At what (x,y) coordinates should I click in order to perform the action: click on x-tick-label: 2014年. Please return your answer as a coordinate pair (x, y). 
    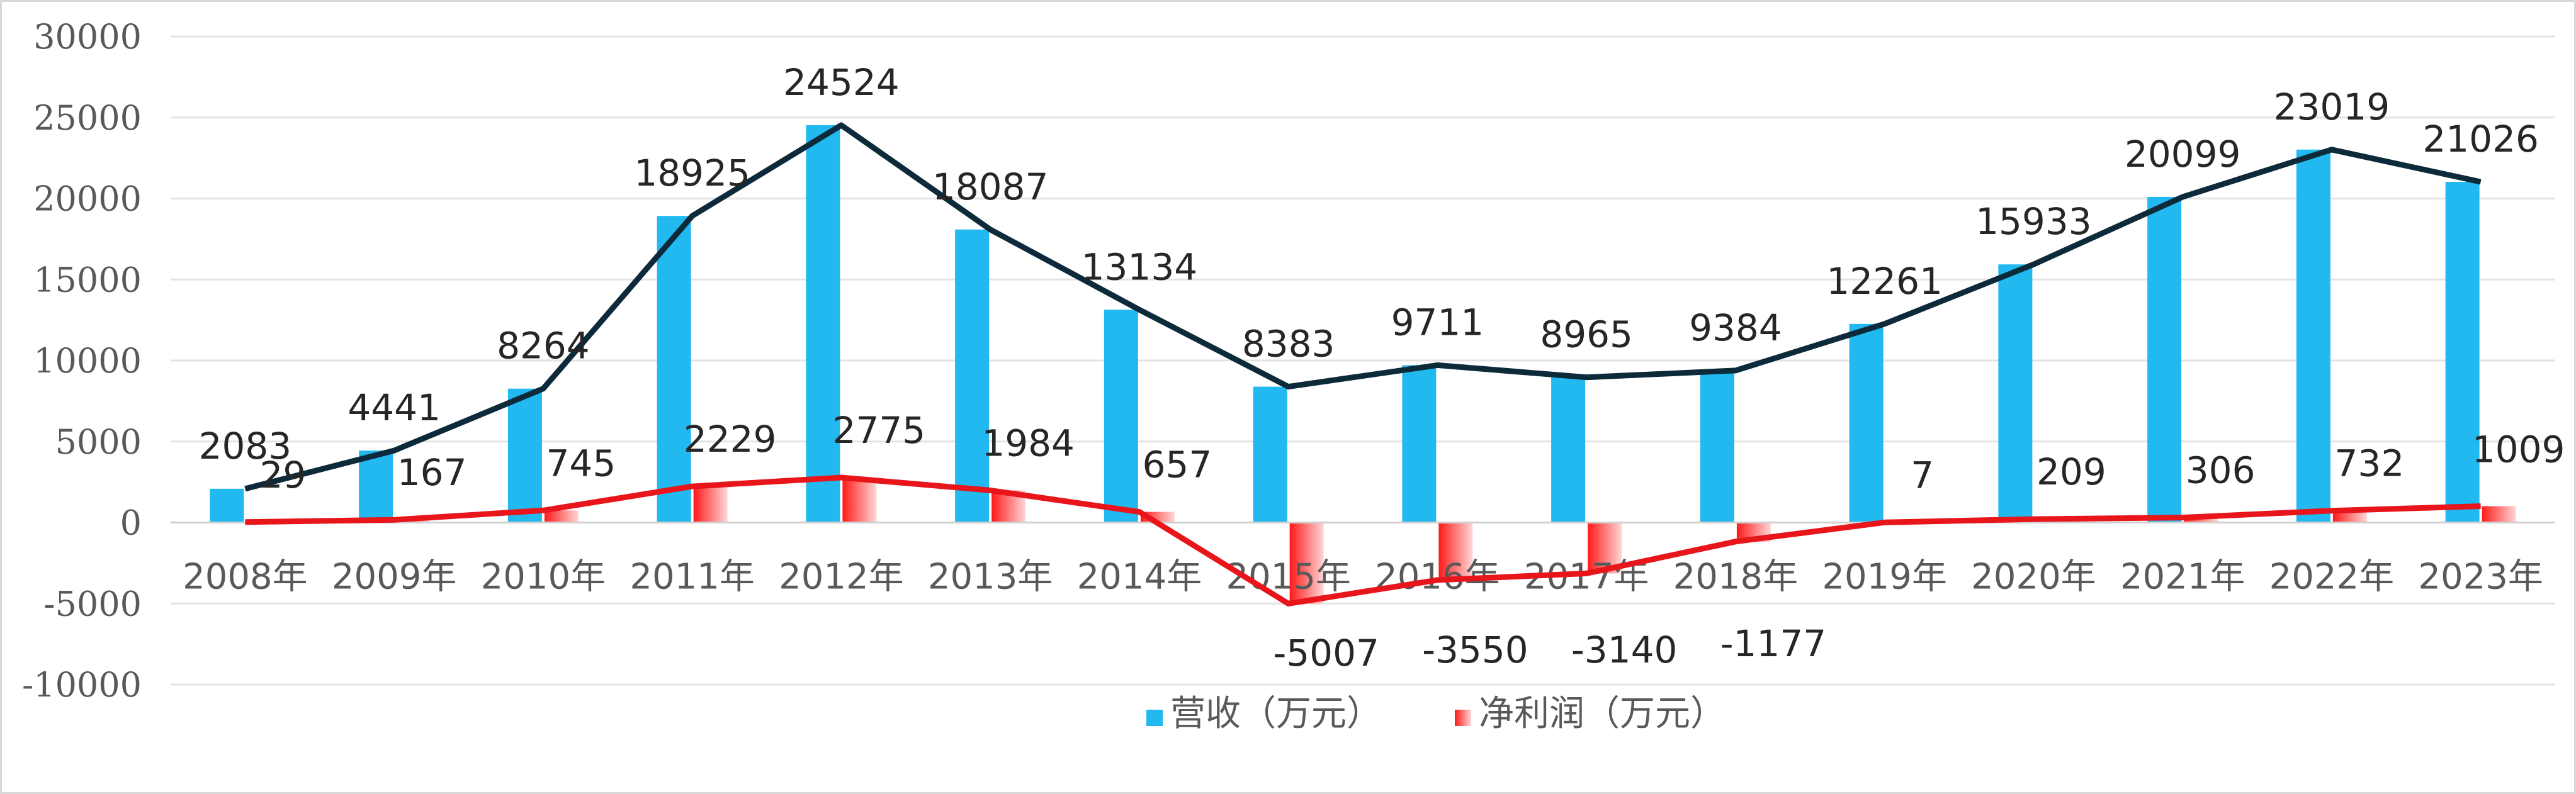
    Looking at the image, I should click on (1139, 577).